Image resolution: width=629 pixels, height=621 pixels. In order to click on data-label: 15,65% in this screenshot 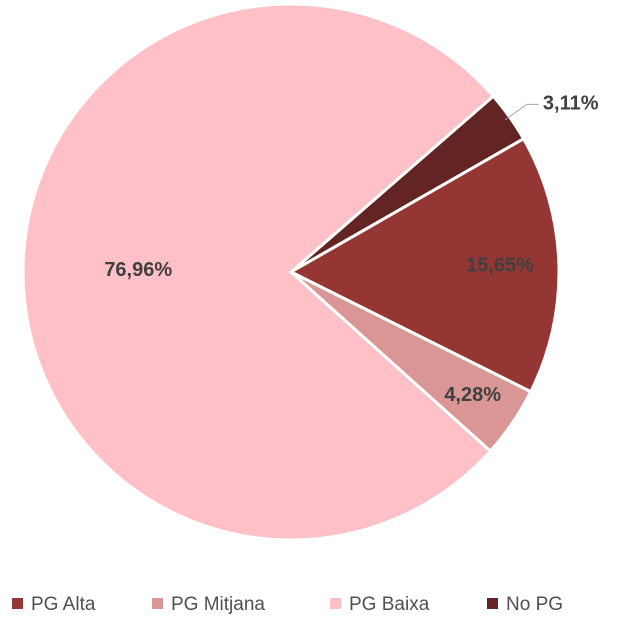, I will do `click(500, 265)`.